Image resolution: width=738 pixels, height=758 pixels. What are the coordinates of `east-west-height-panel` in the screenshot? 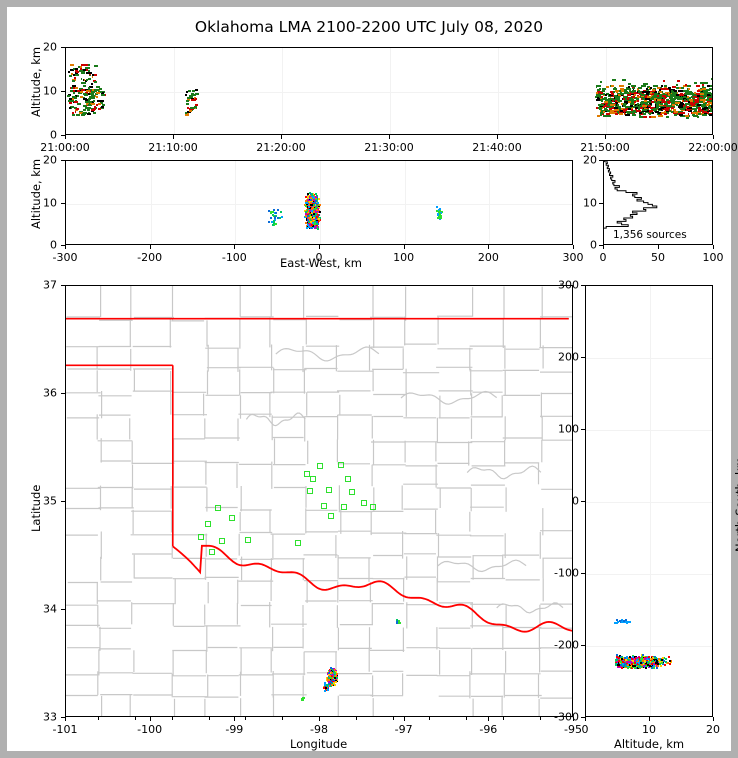 It's located at (319, 202).